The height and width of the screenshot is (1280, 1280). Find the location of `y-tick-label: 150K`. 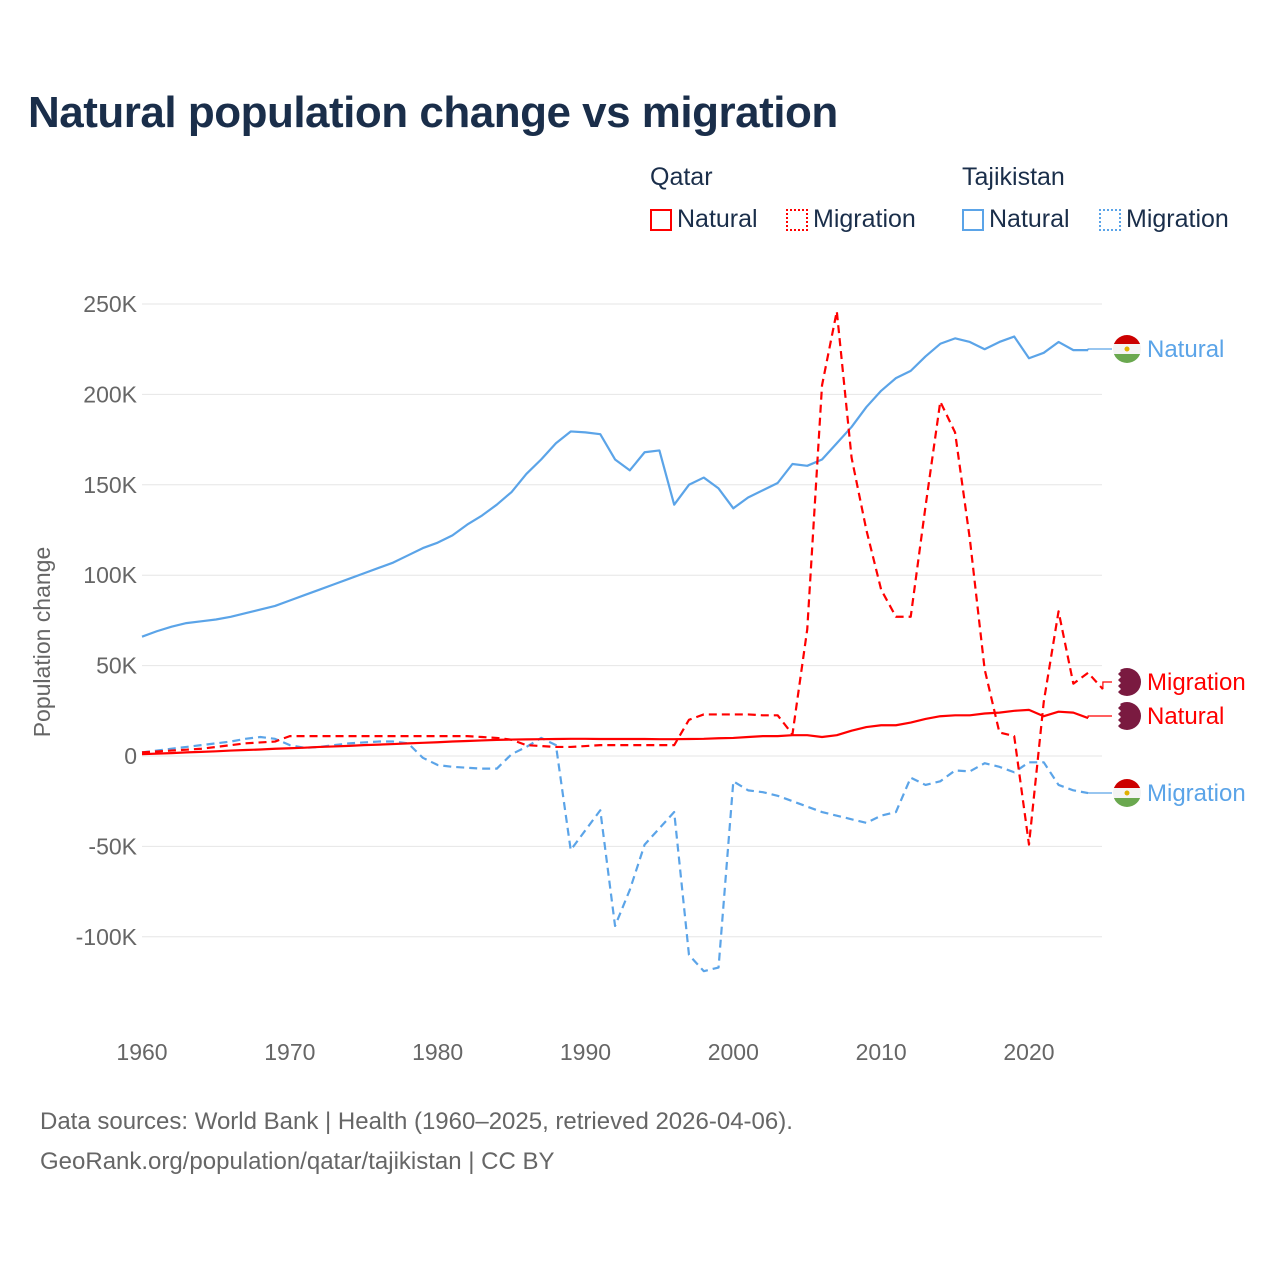

y-tick-label: 150K is located at coordinates (110, 485).